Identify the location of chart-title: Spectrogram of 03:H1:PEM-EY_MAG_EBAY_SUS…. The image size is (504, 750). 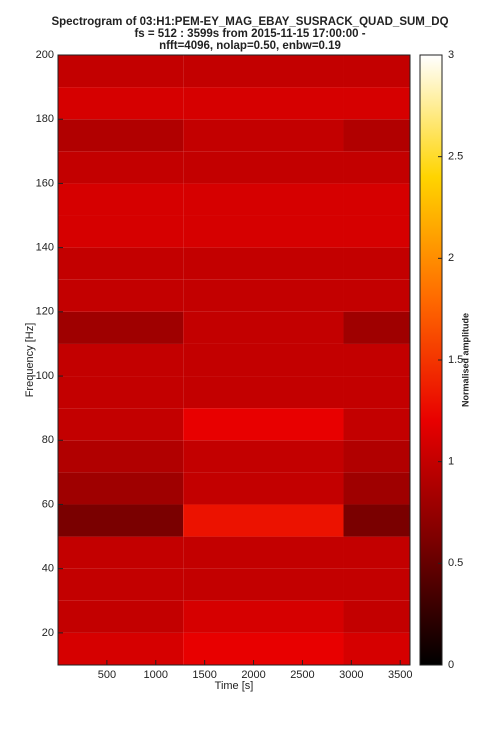
(249, 22).